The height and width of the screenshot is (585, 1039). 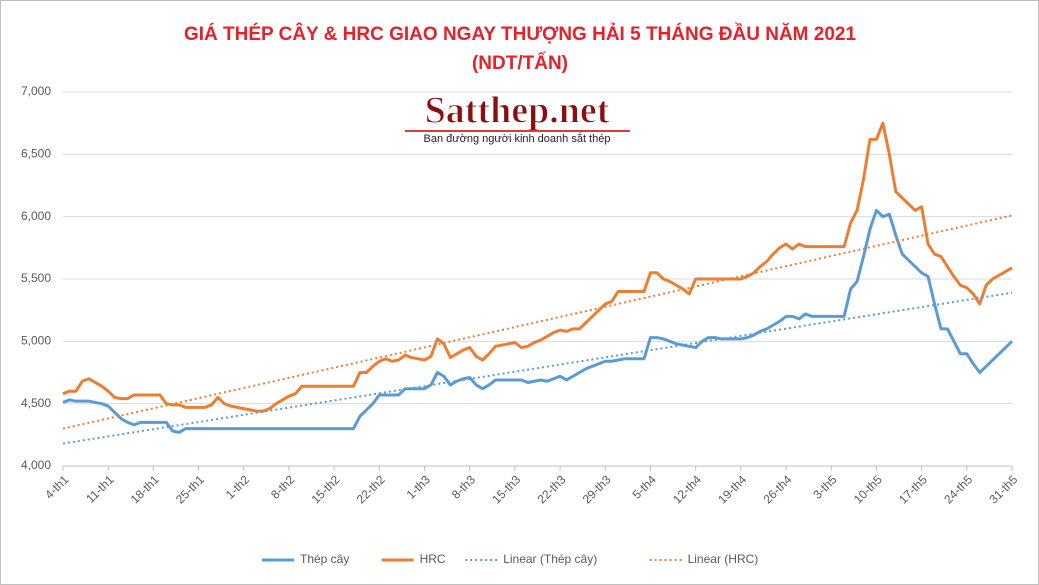 I want to click on legend-label: Thép cây, so click(x=324, y=559).